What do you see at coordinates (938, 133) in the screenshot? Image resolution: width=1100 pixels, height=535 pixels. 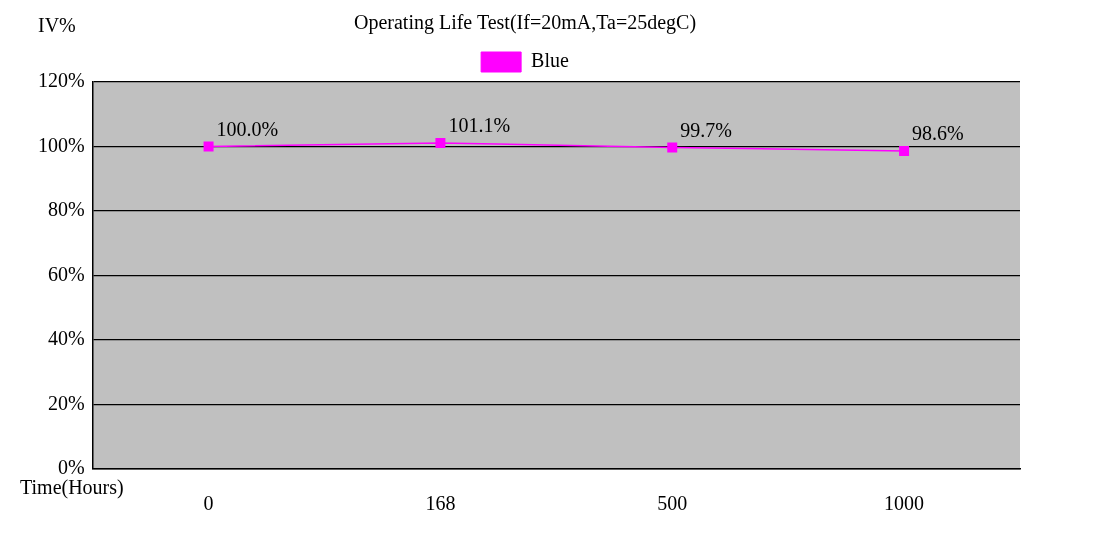 I see `data-label: 98.6%` at bounding box center [938, 133].